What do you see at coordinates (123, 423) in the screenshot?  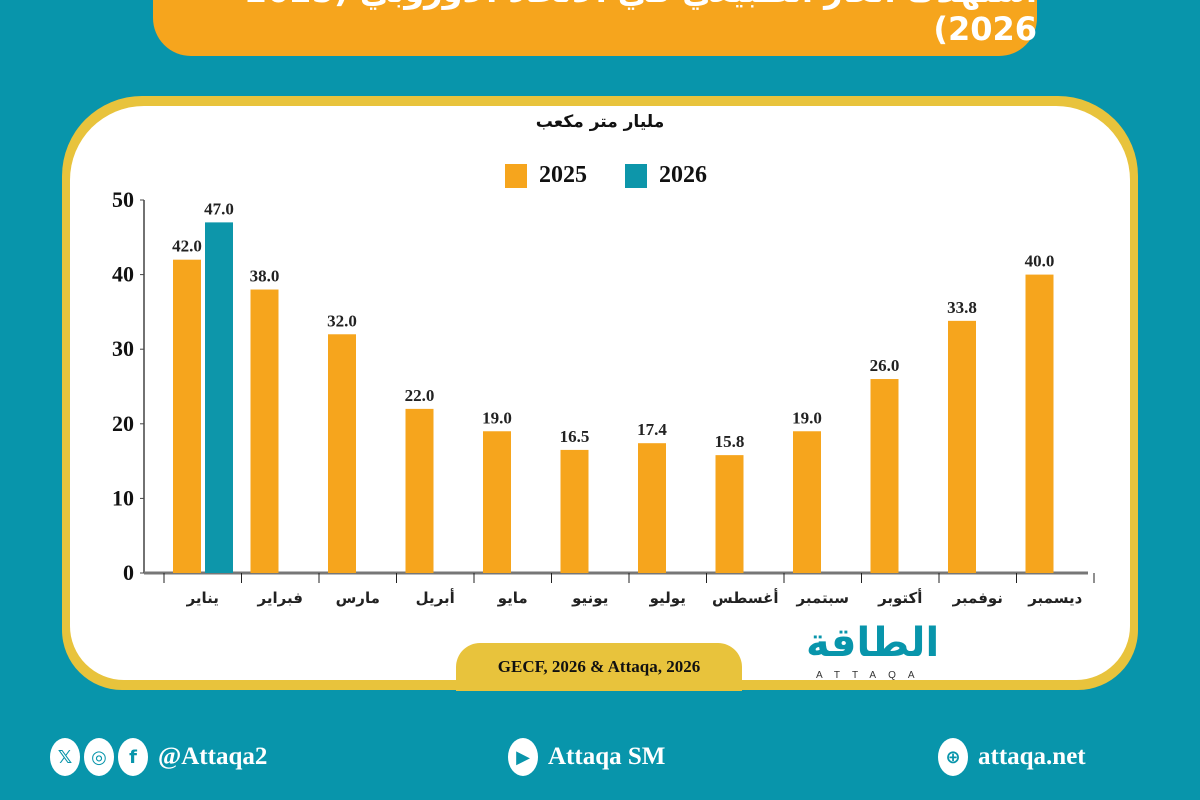 I see `y-tick-label: 20` at bounding box center [123, 423].